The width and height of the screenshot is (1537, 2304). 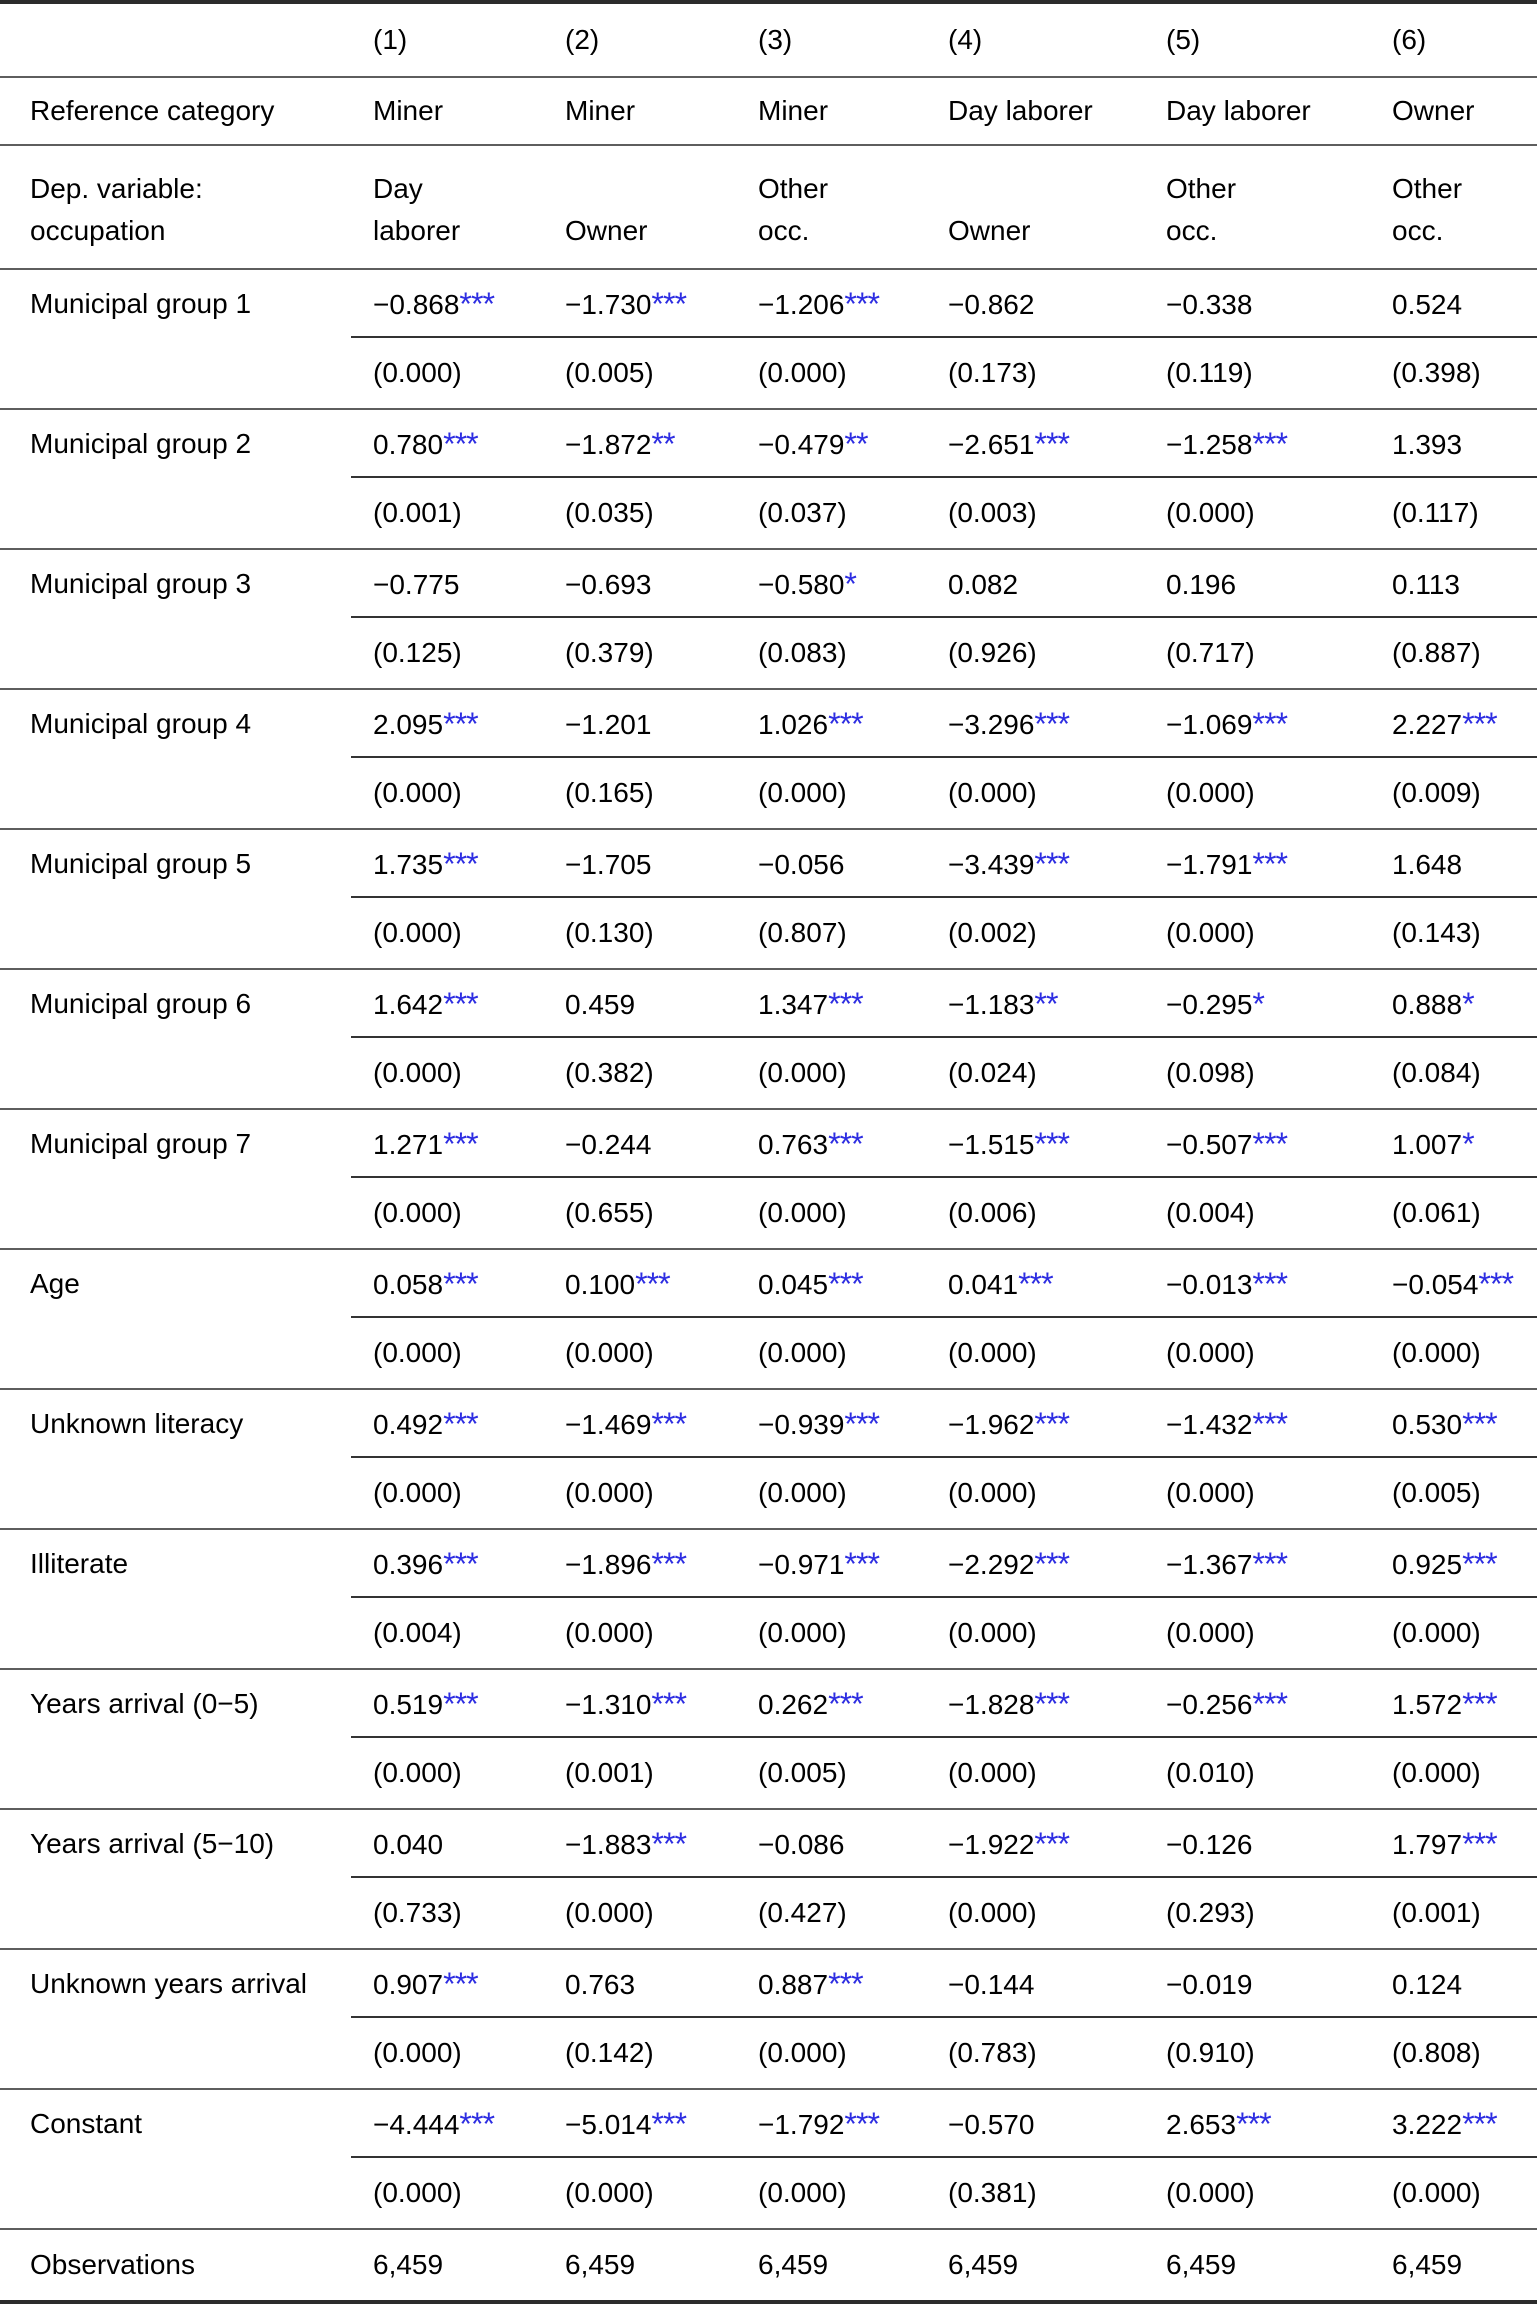 I want to click on coefficient-value: 0.040, so click(x=408, y=1844).